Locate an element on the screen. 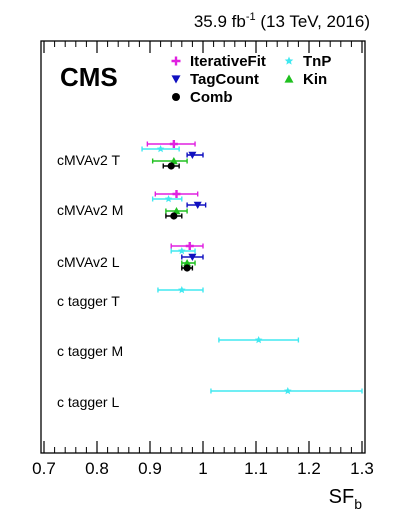  legend-label: IterativeFit is located at coordinates (228, 61).